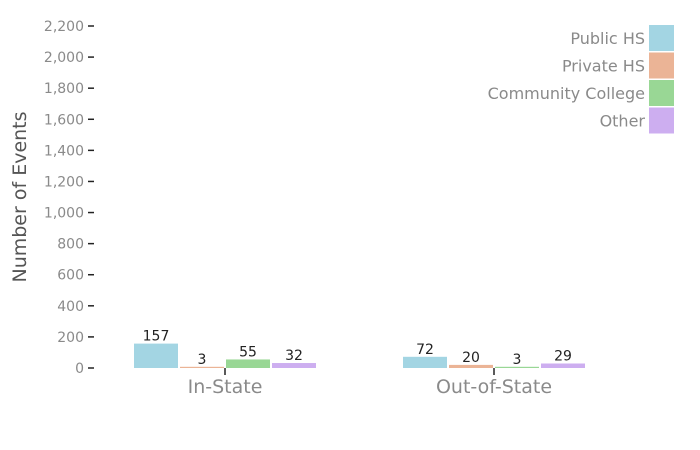  Describe the element at coordinates (294, 356) in the screenshot. I see `data-label-0-3: 32` at that location.